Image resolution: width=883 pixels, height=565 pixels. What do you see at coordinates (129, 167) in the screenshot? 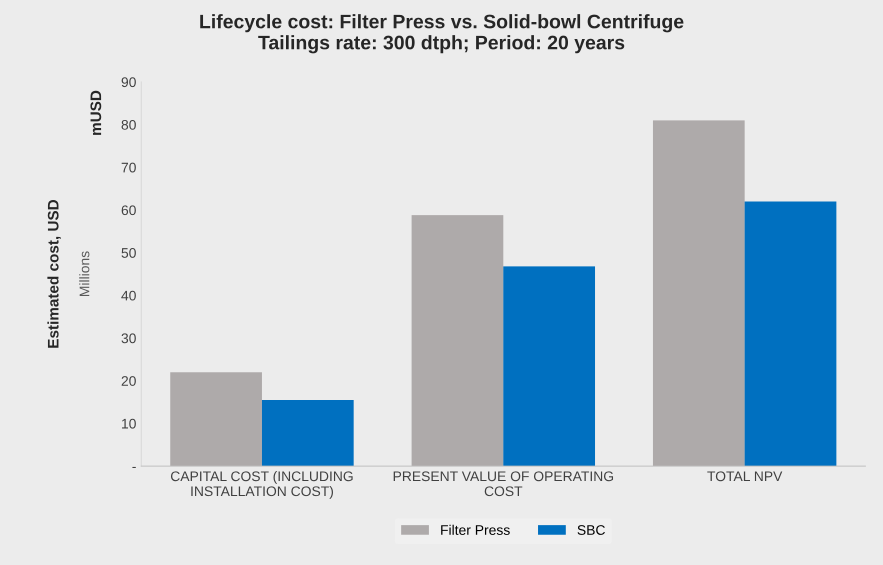
I see `y-tick-label: 70` at bounding box center [129, 167].